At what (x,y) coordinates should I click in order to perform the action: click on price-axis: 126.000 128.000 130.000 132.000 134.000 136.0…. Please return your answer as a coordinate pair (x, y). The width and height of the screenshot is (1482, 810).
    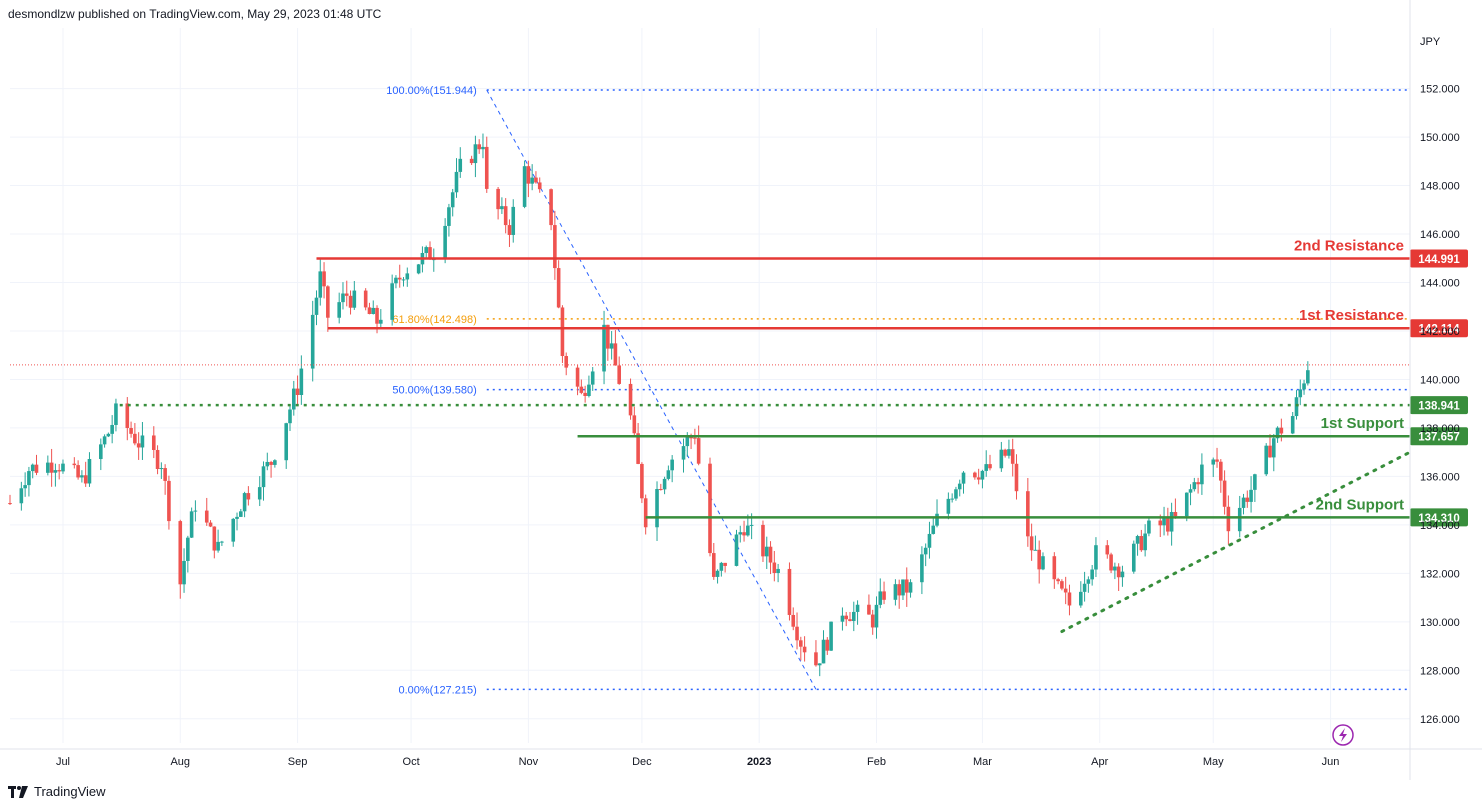
    Looking at the image, I should click on (1434, 390).